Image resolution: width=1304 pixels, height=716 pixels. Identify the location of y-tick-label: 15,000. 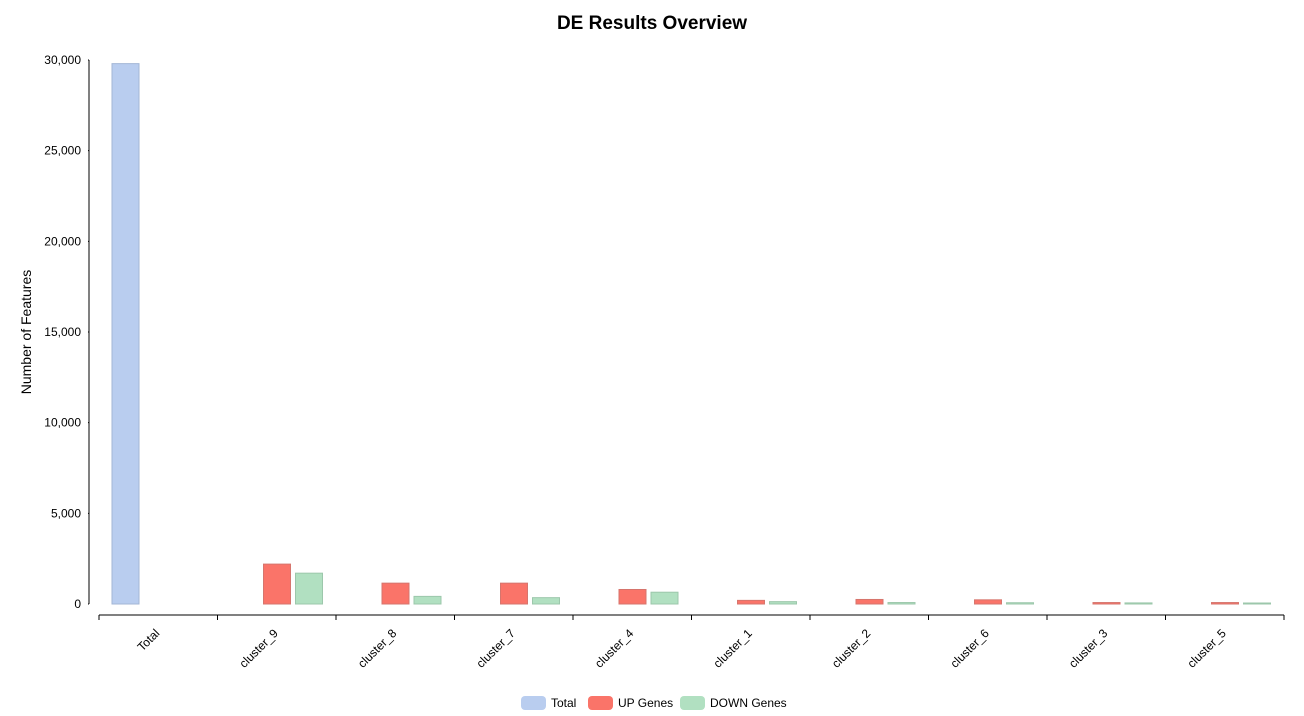
(62, 332).